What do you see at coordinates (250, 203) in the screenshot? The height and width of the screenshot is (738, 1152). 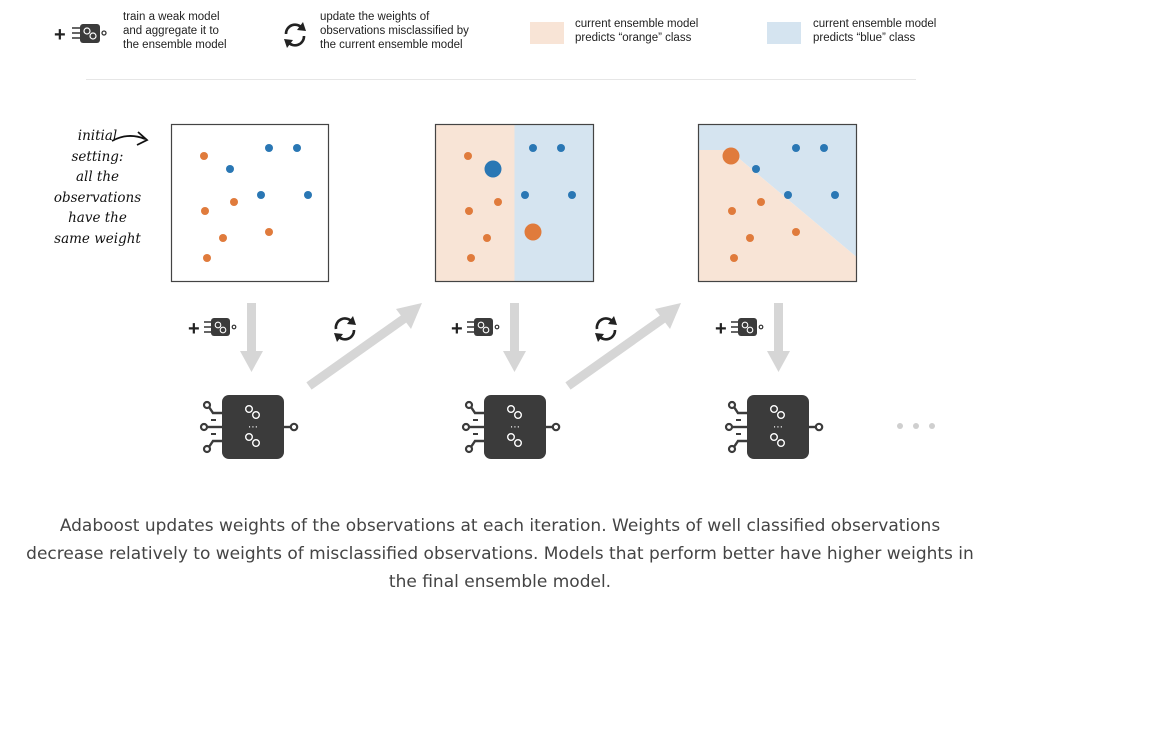 I see `panel-initial` at bounding box center [250, 203].